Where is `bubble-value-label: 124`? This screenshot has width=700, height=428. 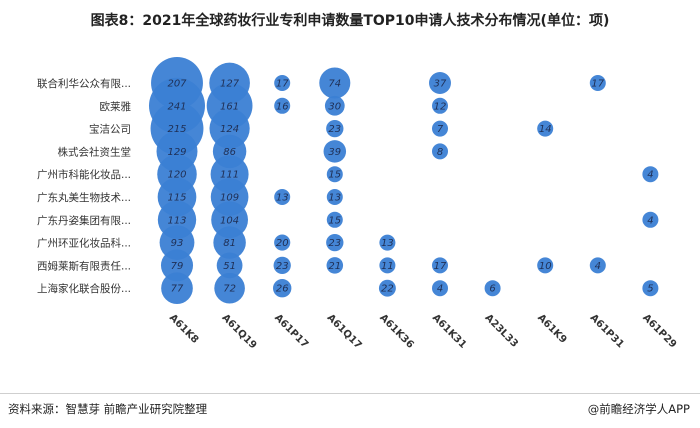 bubble-value-label: 124 is located at coordinates (229, 129).